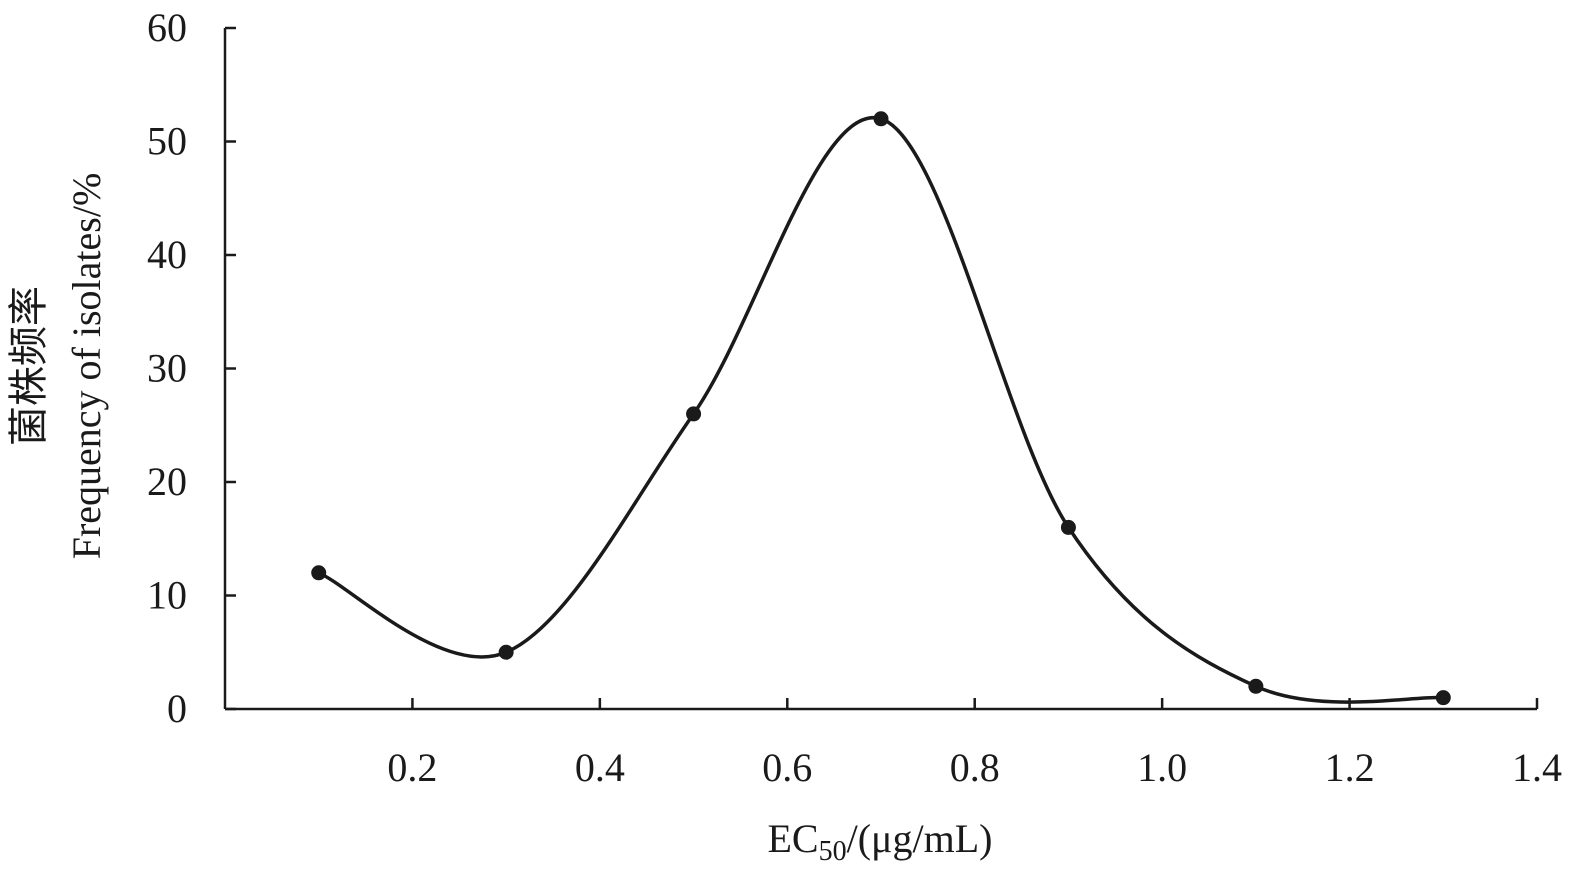 This screenshot has height=882, width=1575. What do you see at coordinates (167, 141) in the screenshot?
I see `y-tick-label: 50` at bounding box center [167, 141].